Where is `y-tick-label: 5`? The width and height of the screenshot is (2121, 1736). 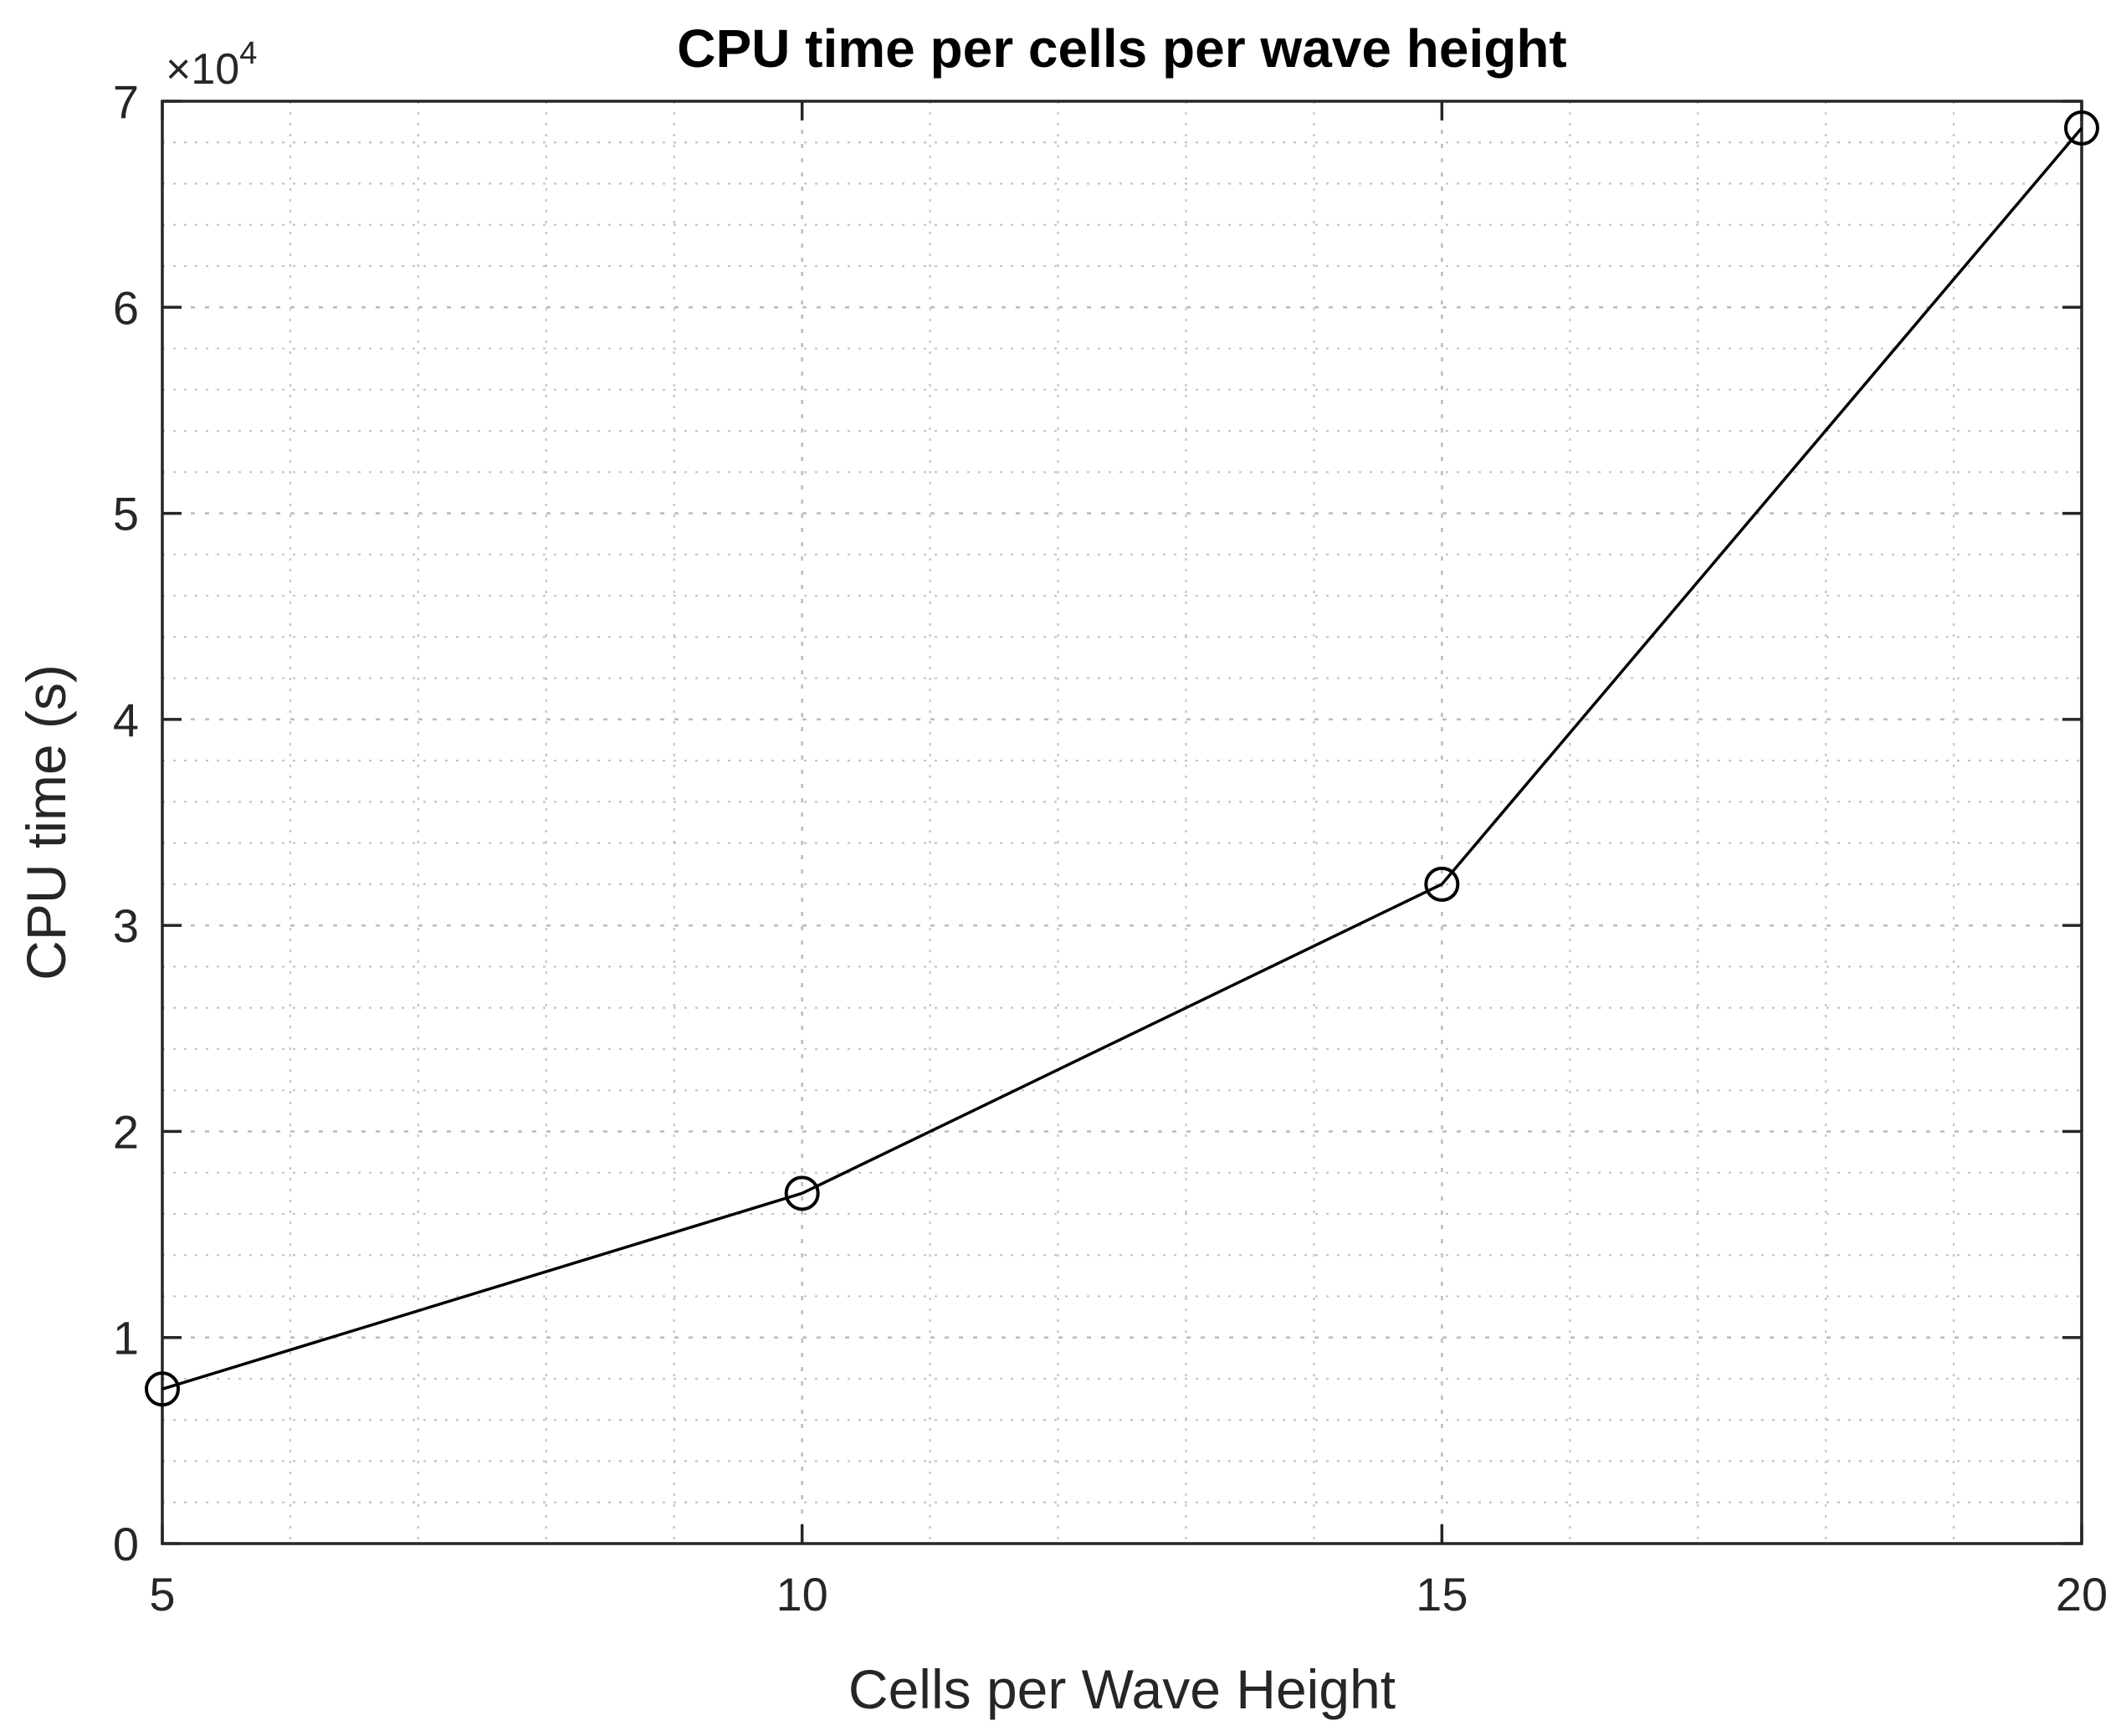
y-tick-label: 5 is located at coordinates (126, 514).